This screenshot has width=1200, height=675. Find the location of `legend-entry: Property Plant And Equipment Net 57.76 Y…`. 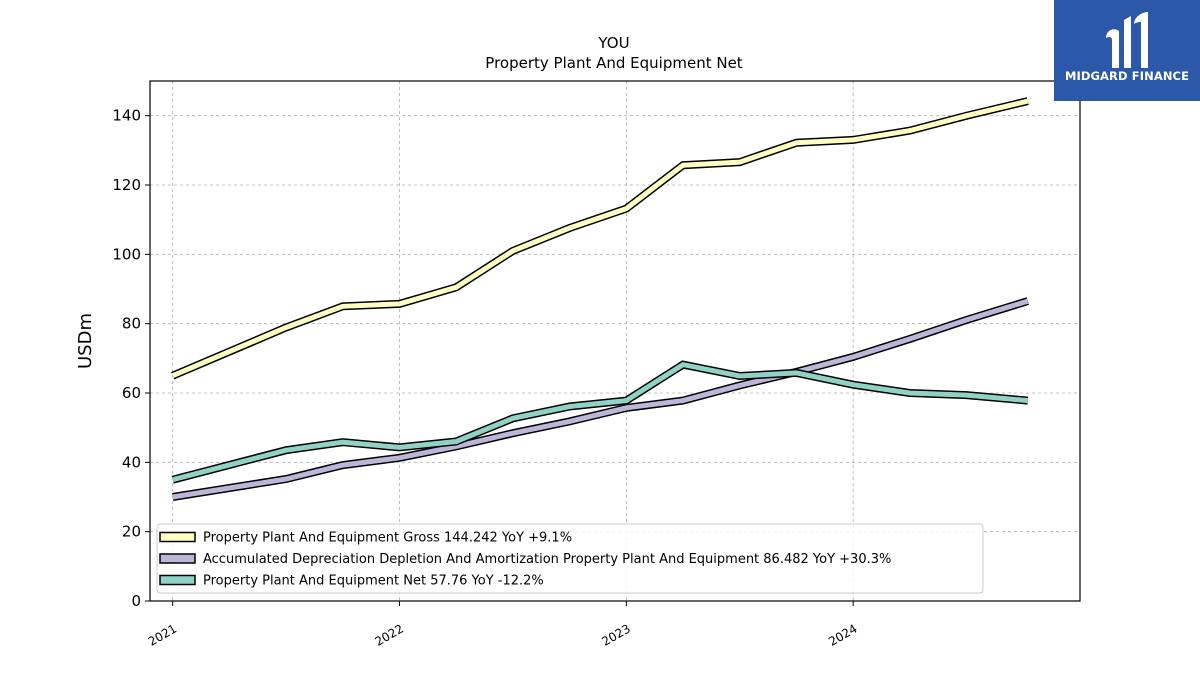

legend-entry: Property Plant And Equipment Net 57.76 Y… is located at coordinates (373, 581).